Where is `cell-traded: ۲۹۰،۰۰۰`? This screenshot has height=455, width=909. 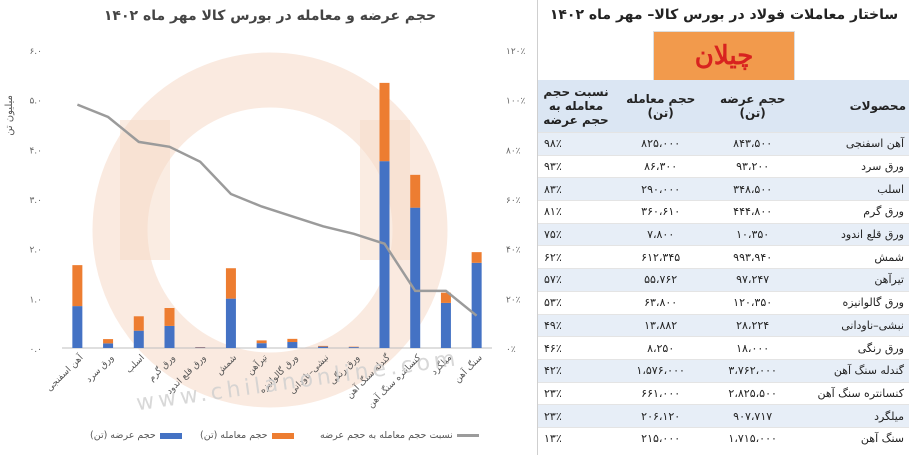
cell-traded: ۲۹۰،۰۰۰ is located at coordinates (661, 189).